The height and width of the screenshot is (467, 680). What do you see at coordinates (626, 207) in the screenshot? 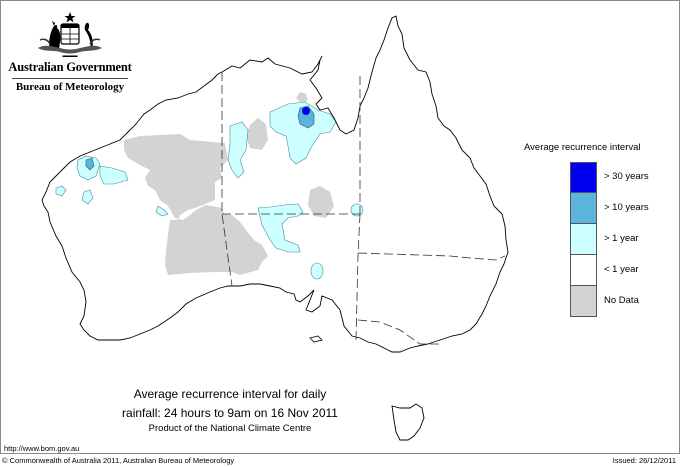
I see `legend-label: > 10 years` at bounding box center [626, 207].